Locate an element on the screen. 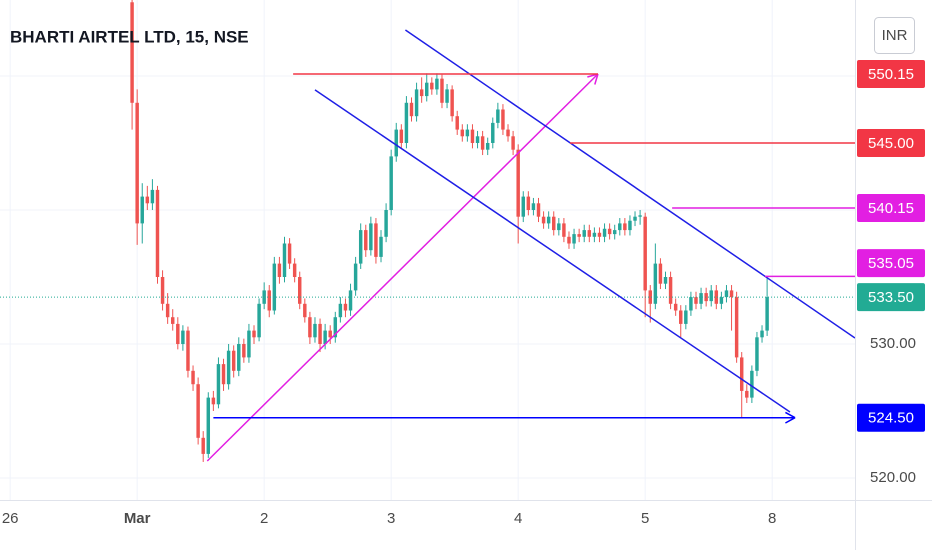 This screenshot has width=932, height=550. price-label: 545.00 is located at coordinates (891, 143).